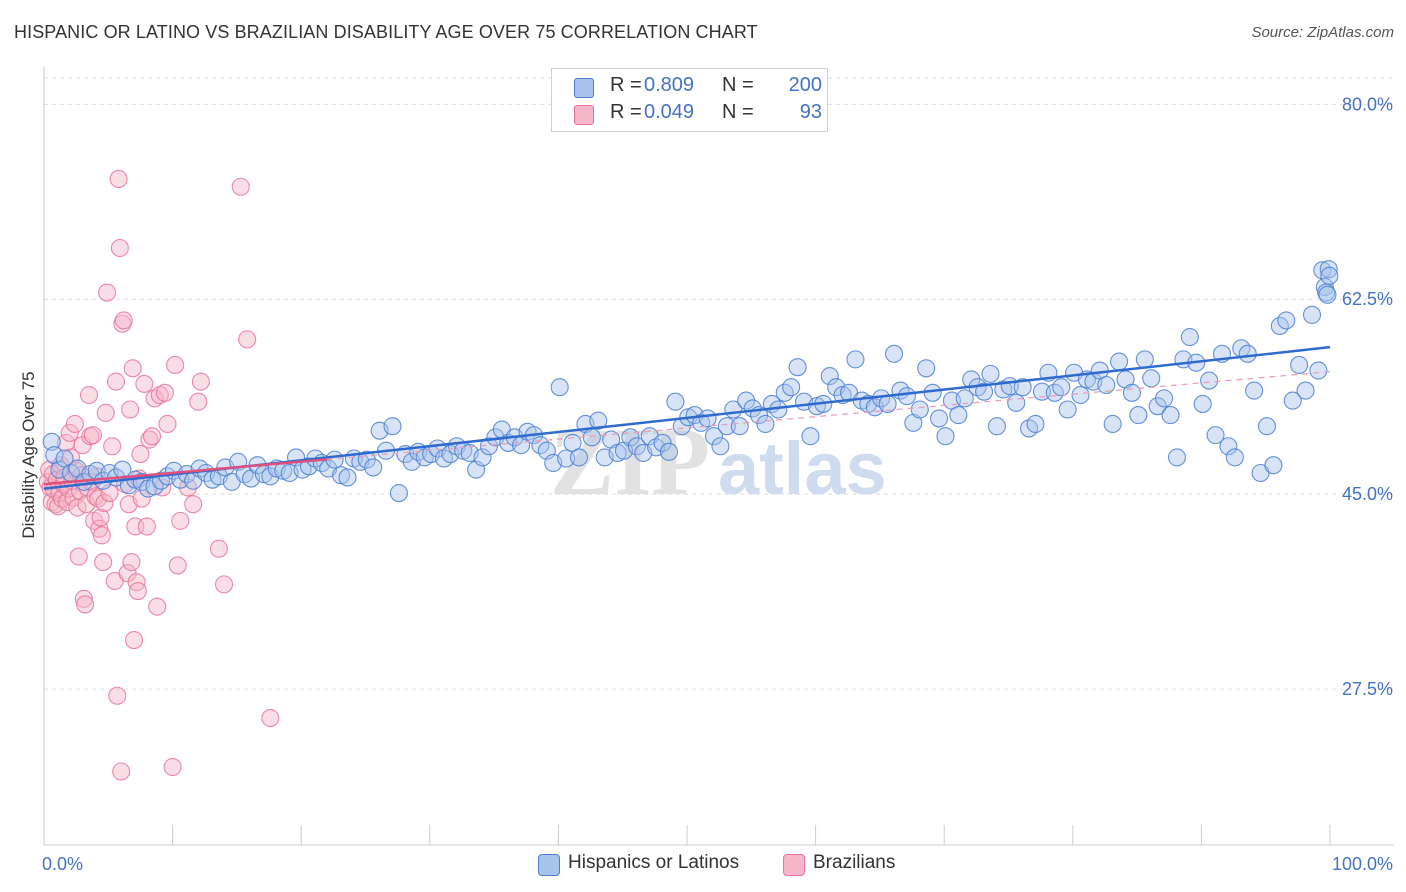  I want to click on legend-label: Brazilians, so click(854, 862).